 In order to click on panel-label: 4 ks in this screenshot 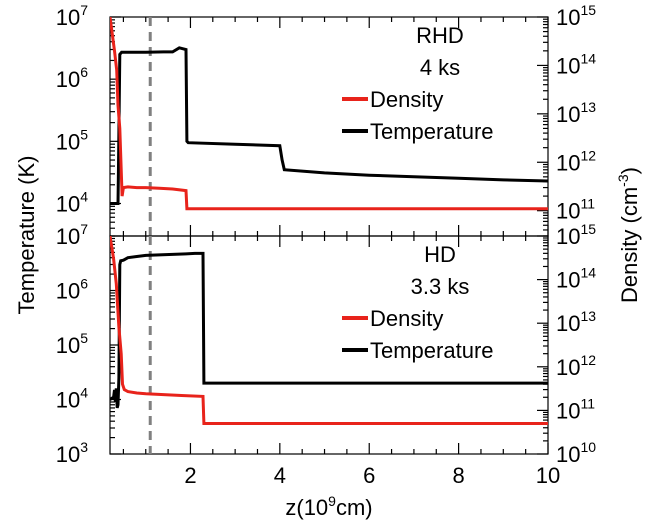, I will do `click(440, 67)`.